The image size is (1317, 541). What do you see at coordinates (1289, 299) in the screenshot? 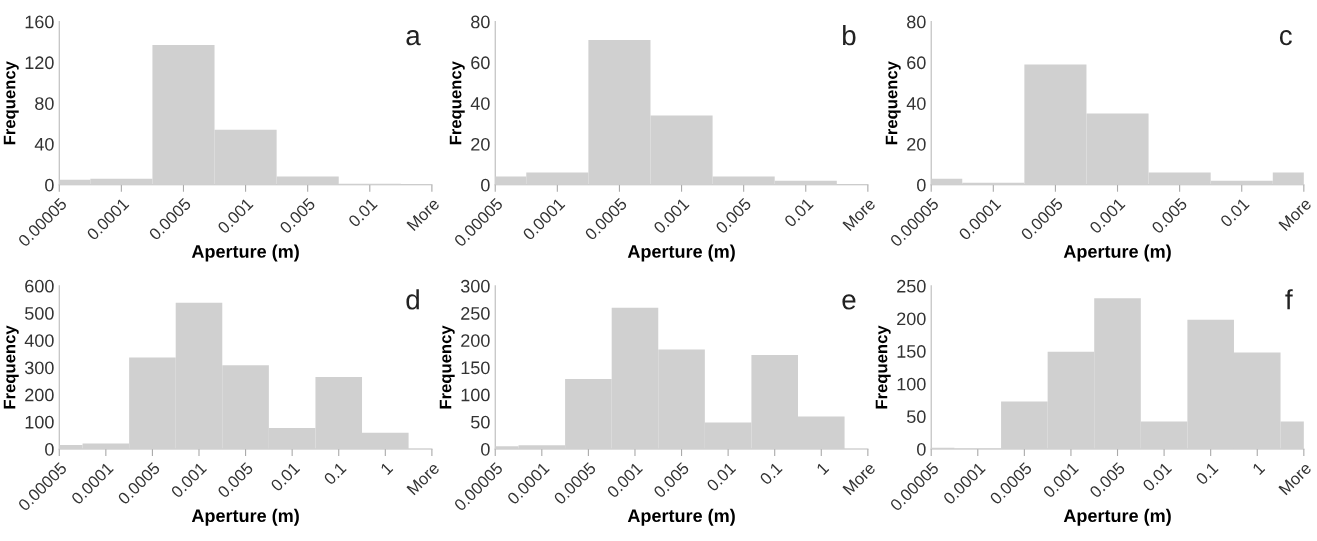
I see `annotation: f` at bounding box center [1289, 299].